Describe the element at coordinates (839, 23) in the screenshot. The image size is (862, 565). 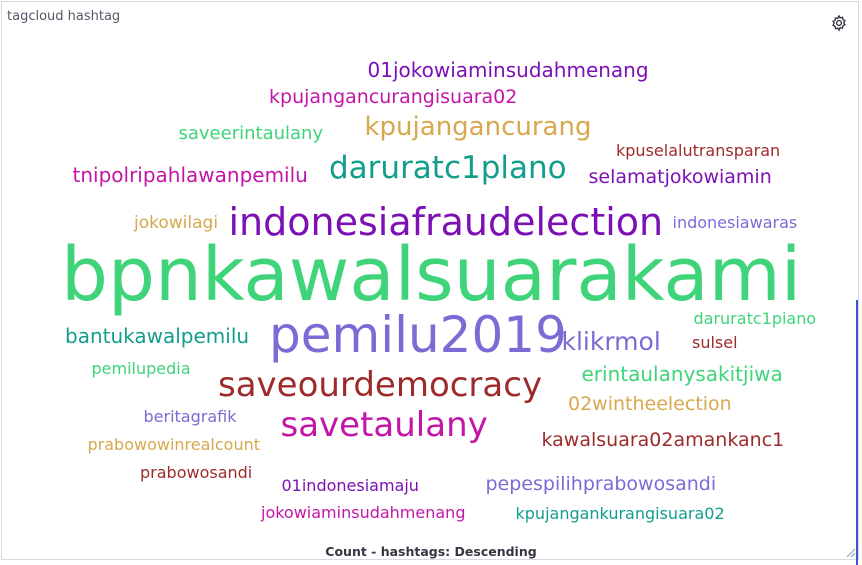
I see `gear-icon` at that location.